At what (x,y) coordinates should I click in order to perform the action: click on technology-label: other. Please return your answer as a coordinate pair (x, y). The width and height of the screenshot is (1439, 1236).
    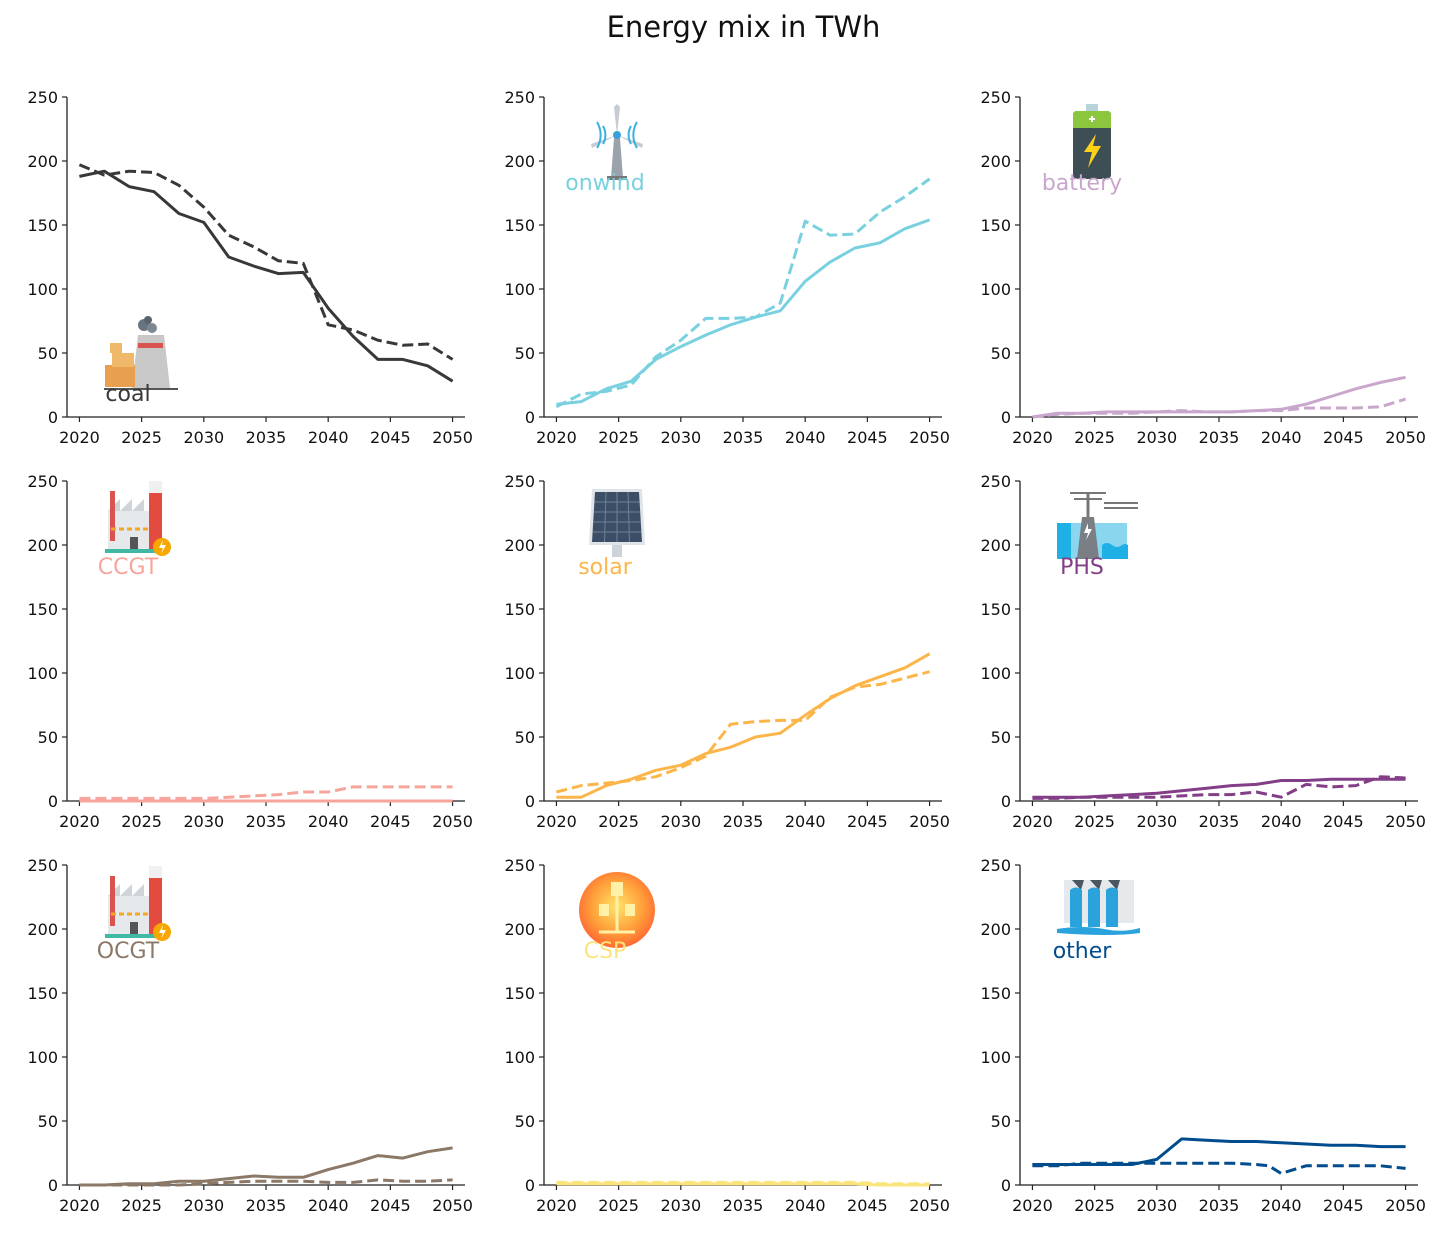
    Looking at the image, I should click on (1083, 951).